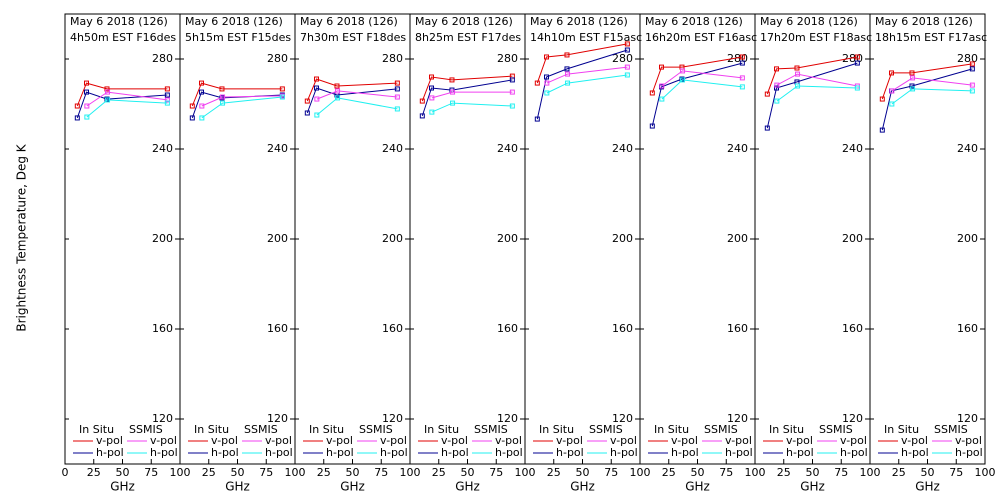 This screenshot has height=500, width=1000. What do you see at coordinates (931, 37) in the screenshot?
I see `panel-subtitle: 18h15m EST F17asc` at bounding box center [931, 37].